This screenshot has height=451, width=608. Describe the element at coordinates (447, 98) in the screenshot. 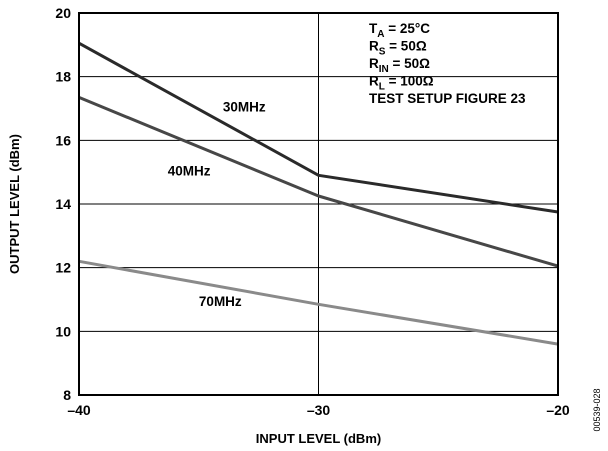

I see `condition-line: TEST SETUP FIGURE 23` at that location.